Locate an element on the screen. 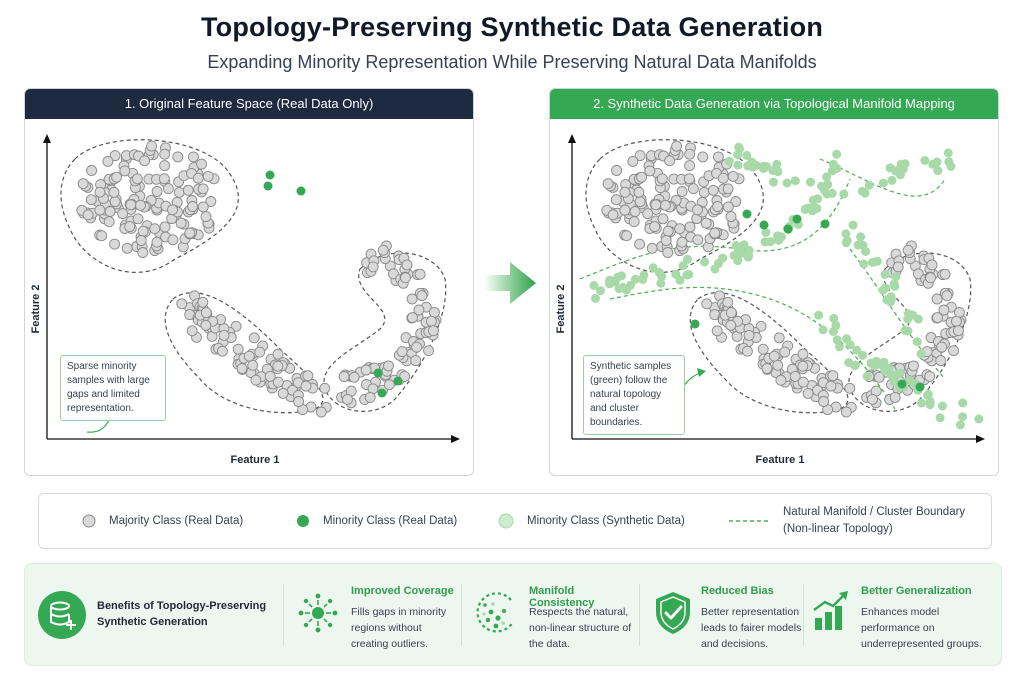  benefit-line: Respects the natural, is located at coordinates (579, 612).